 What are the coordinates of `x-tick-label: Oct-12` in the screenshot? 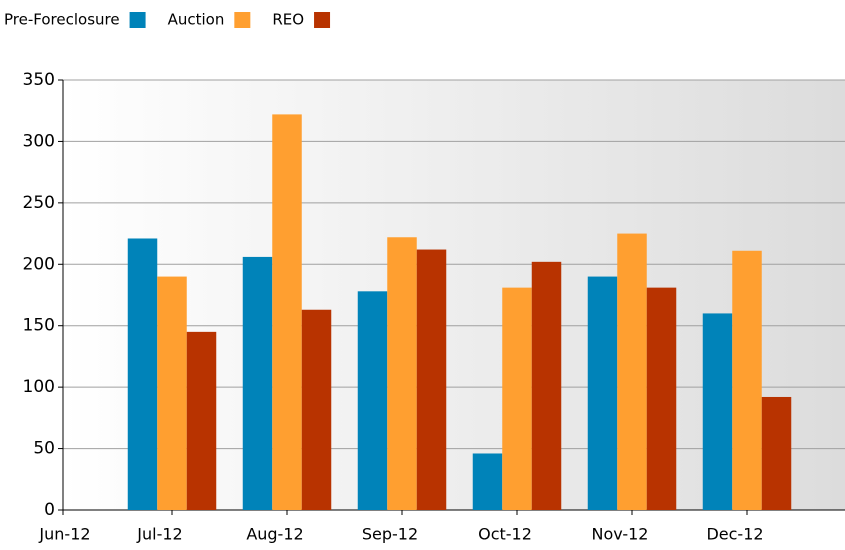 It's located at (505, 534).